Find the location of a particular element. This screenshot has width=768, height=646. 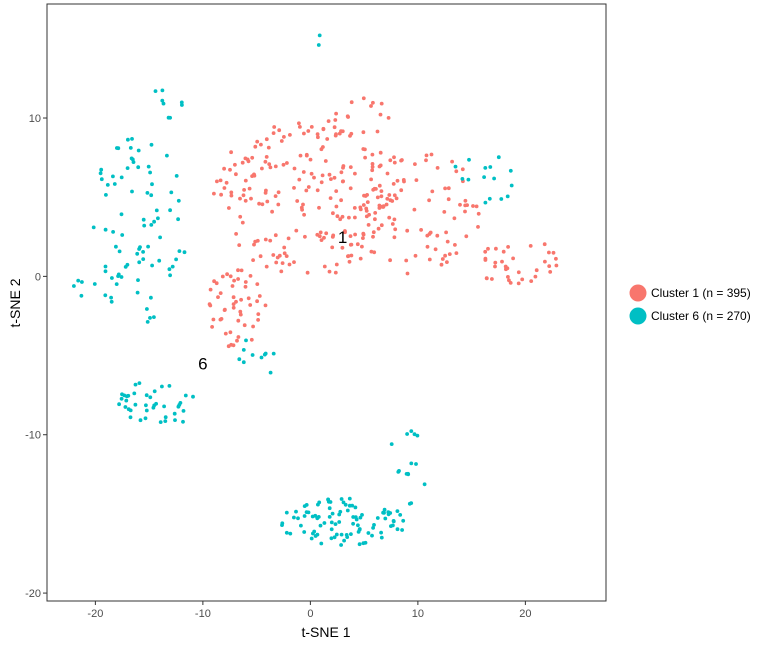

y-tick-label: 0 is located at coordinates (38, 277).